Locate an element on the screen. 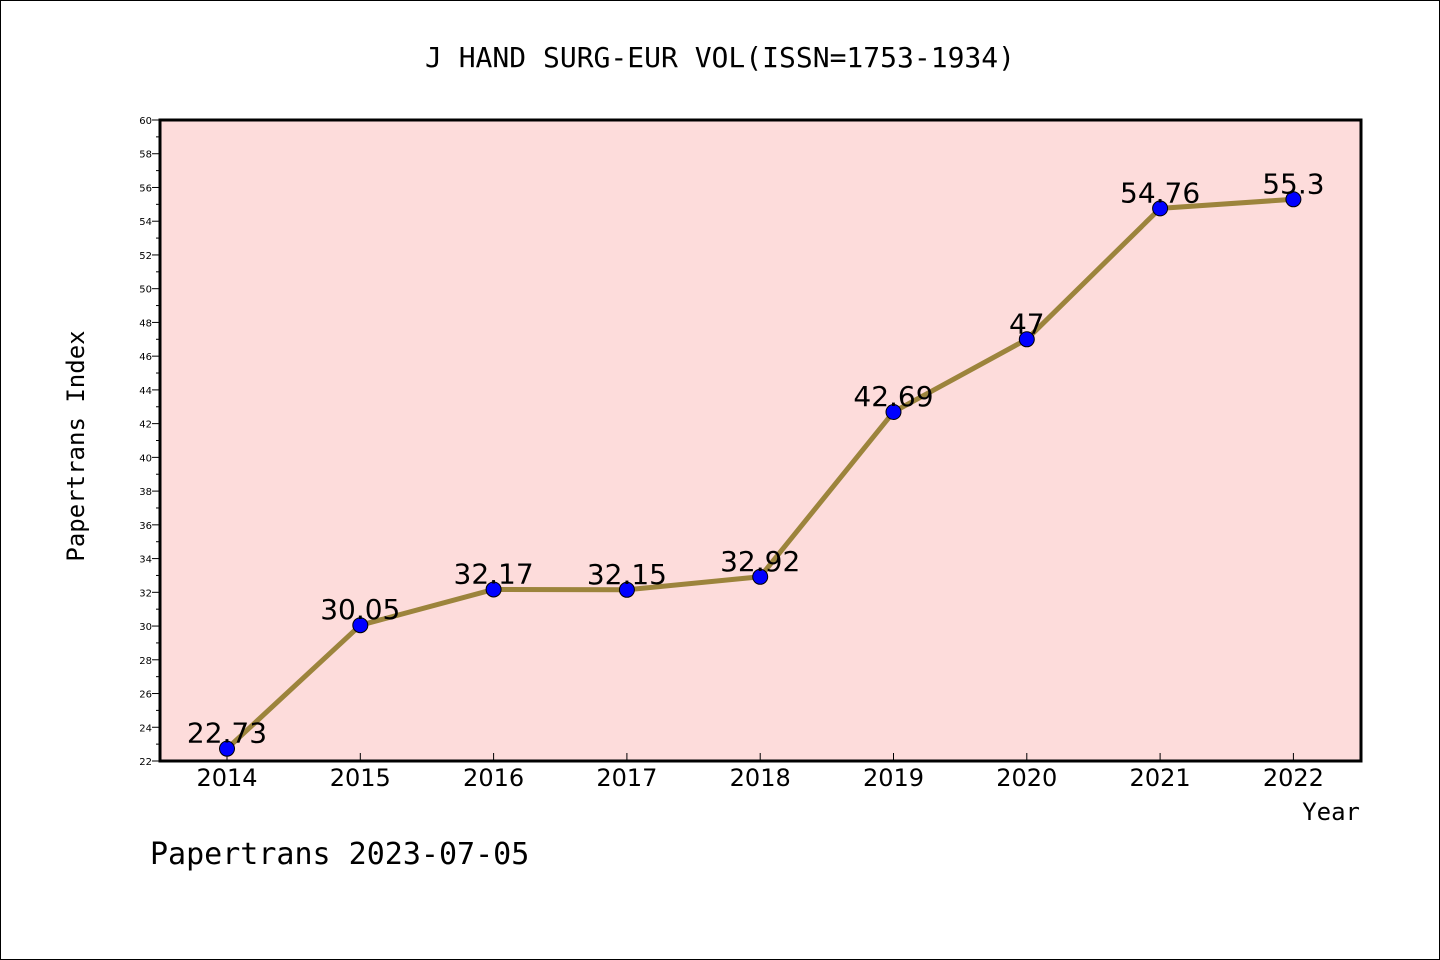 The image size is (1440, 960). data-label: 32.15 is located at coordinates (627, 574).